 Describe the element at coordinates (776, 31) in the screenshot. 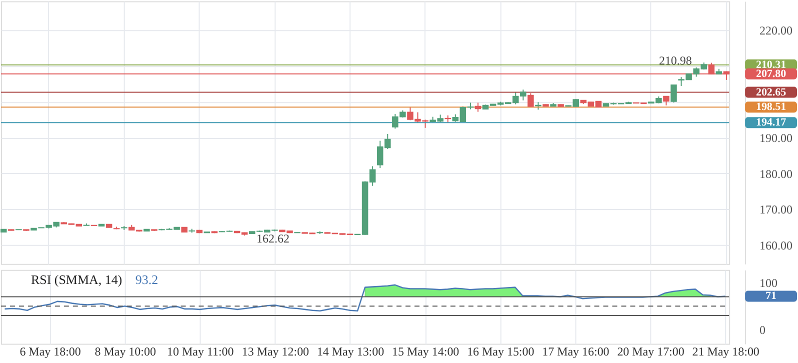

I see `y-tick-label: 220.00` at that location.